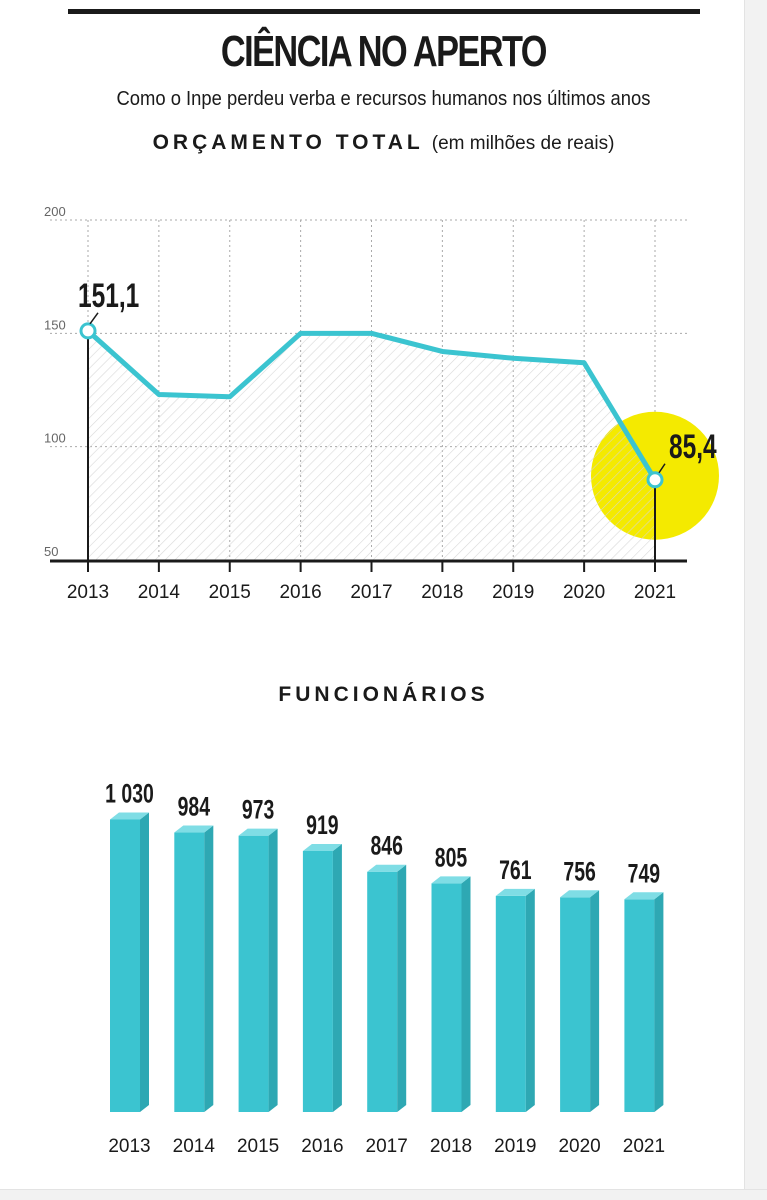 This screenshot has width=767, height=1200. I want to click on bar-value-label: 973, so click(258, 810).